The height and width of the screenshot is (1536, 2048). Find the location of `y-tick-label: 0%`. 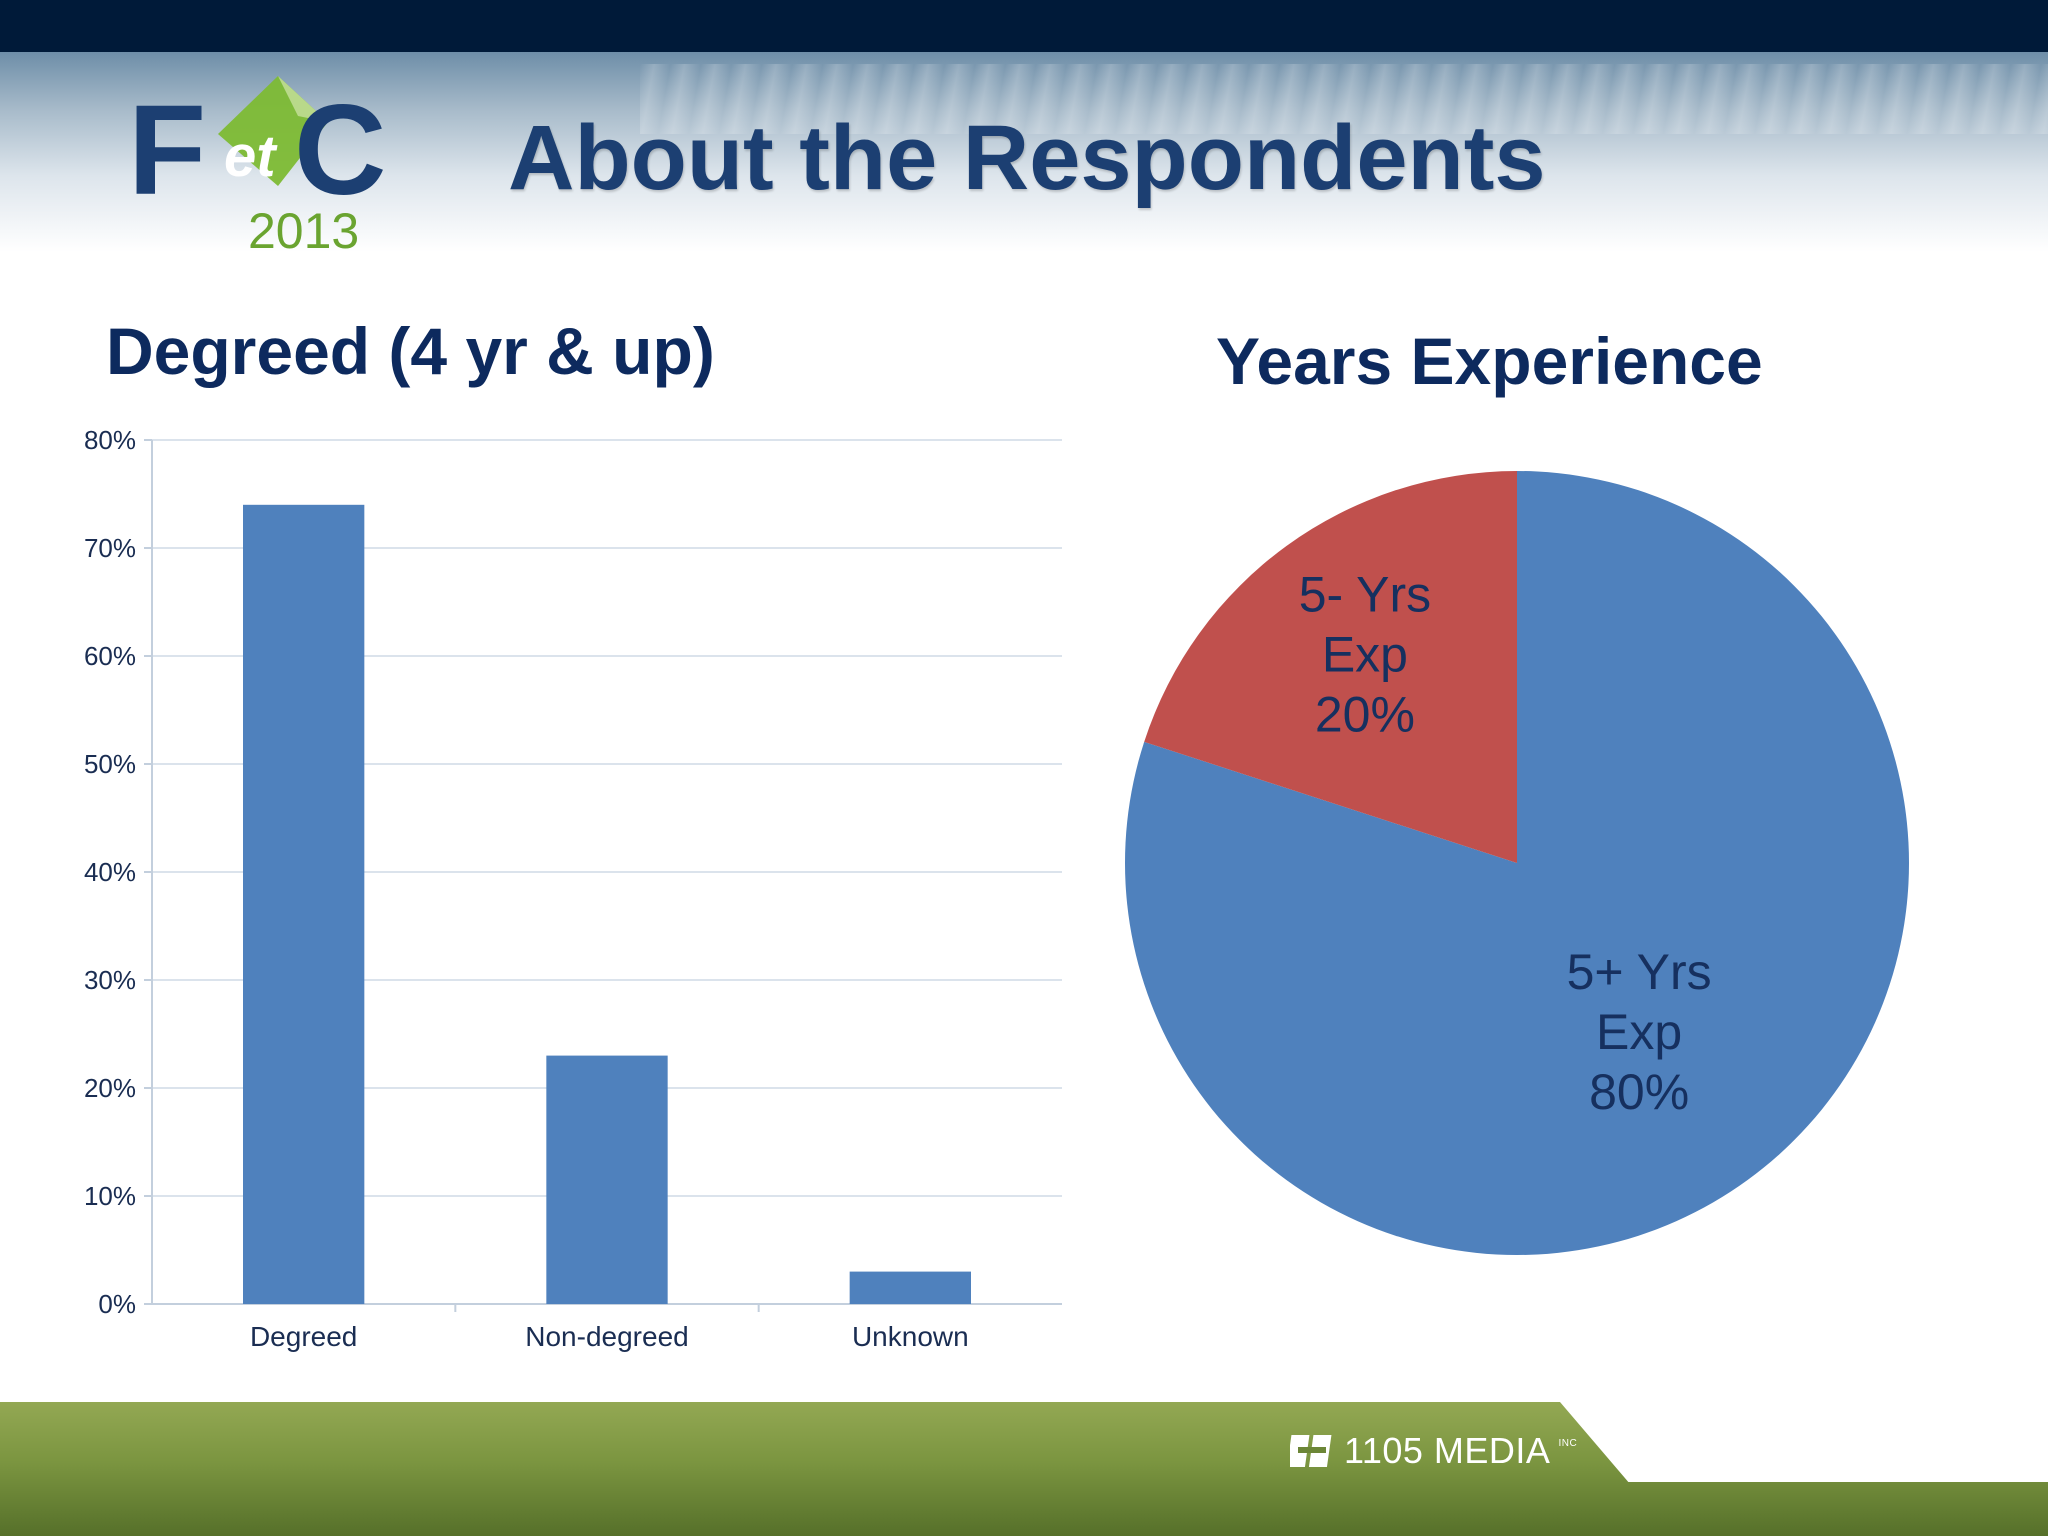

y-tick-label: 0% is located at coordinates (117, 1304).